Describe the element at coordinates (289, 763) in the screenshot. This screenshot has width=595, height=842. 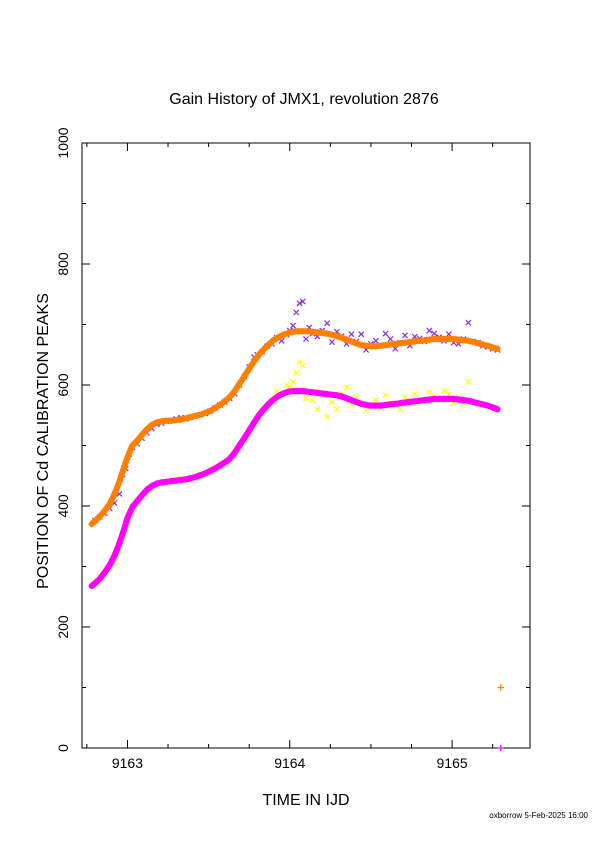
I see `x-tick-label: 9164` at that location.